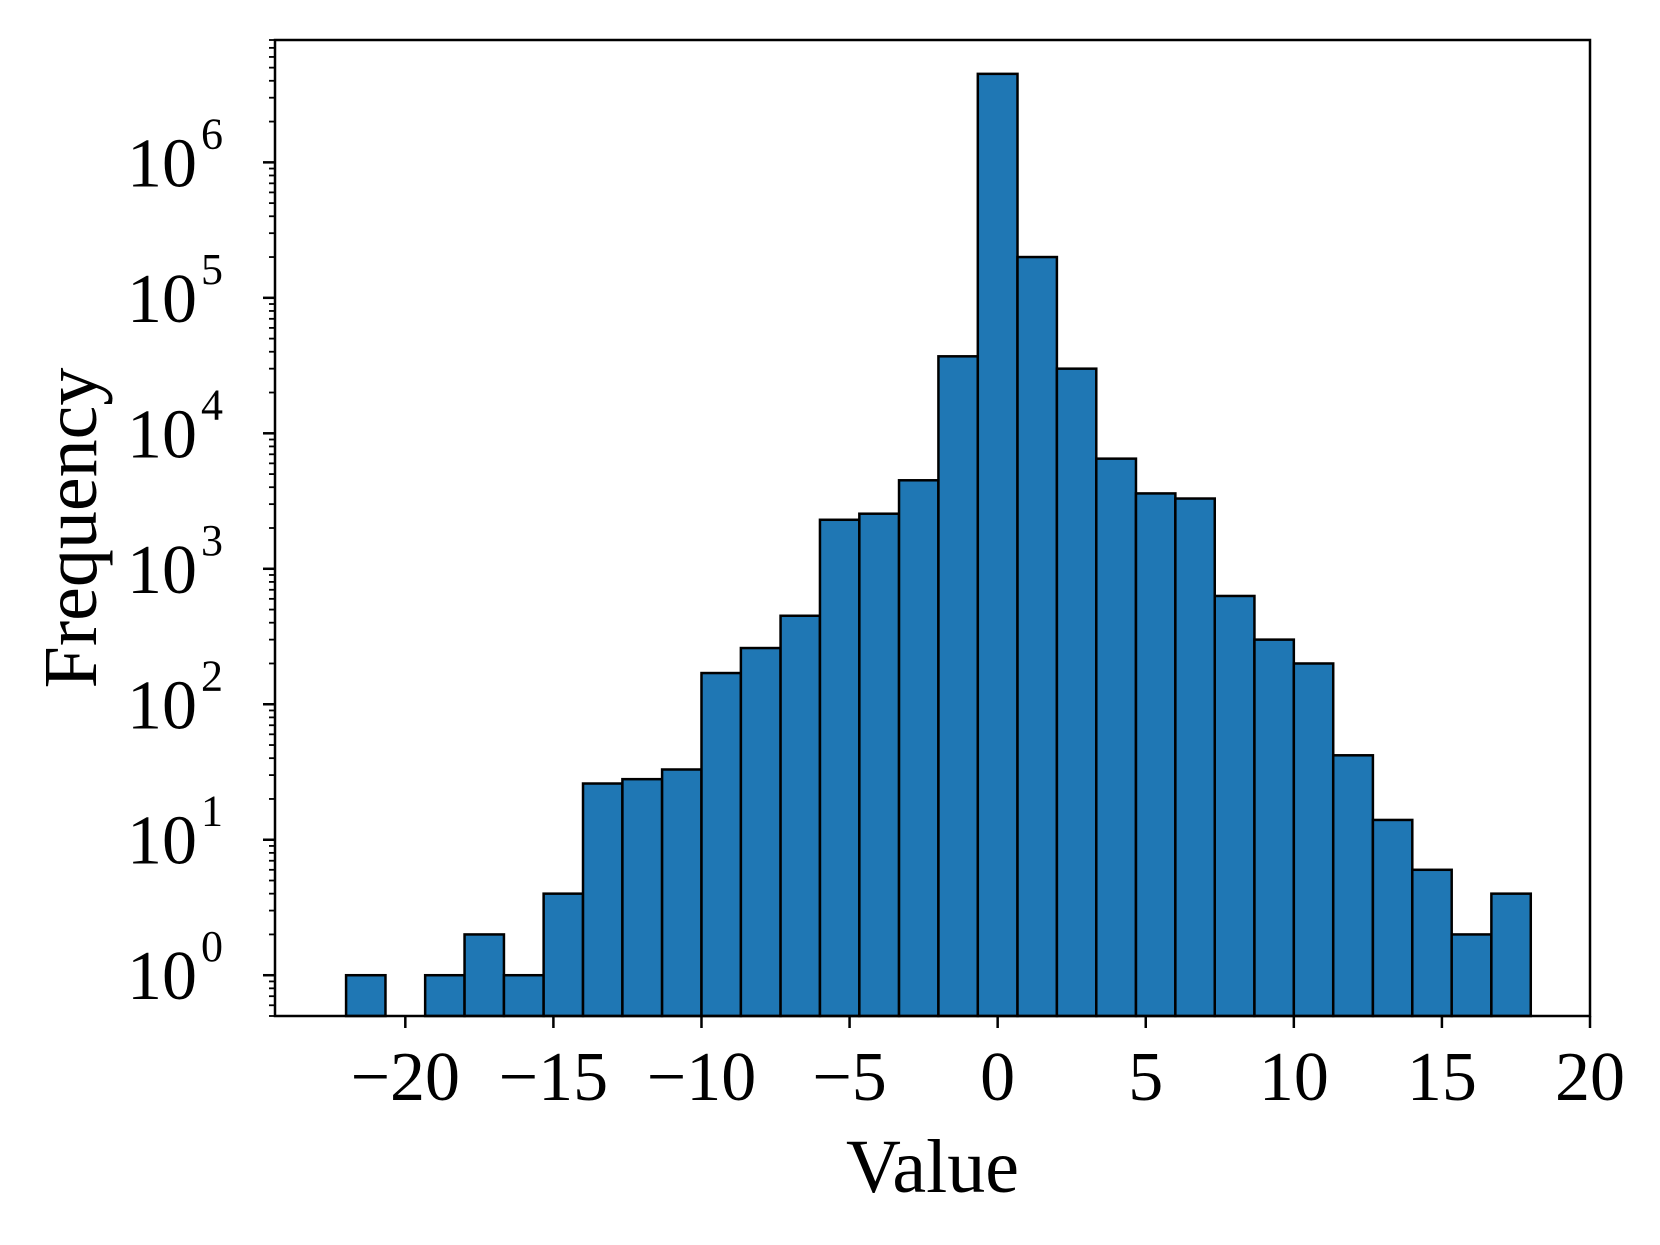  I want to click on x-tick-label: −10, so click(701, 1077).